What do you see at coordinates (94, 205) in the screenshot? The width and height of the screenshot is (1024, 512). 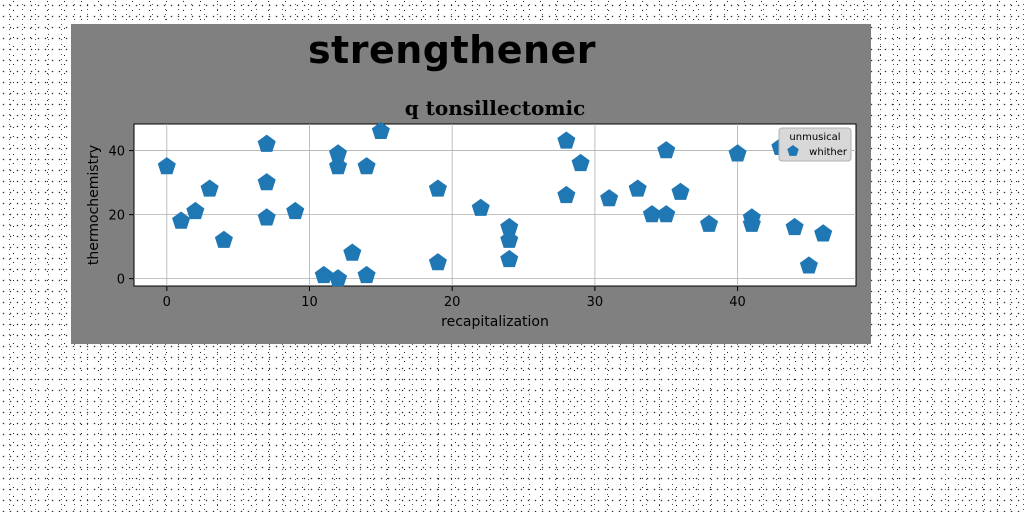 I see `y-axis-label: thermochemistry` at bounding box center [94, 205].